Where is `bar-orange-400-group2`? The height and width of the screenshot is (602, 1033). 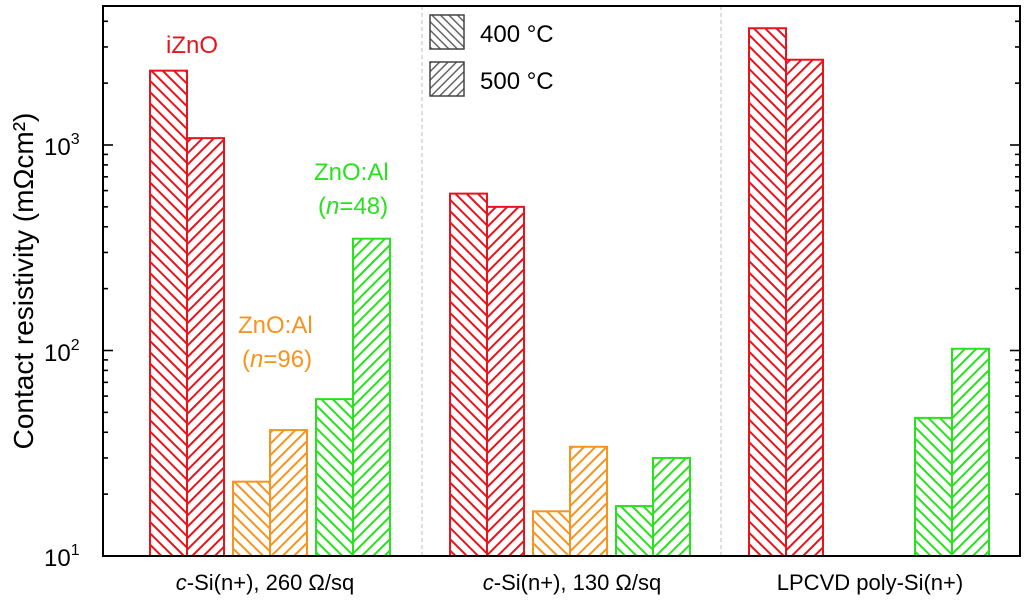 bar-orange-400-group2 is located at coordinates (551, 533).